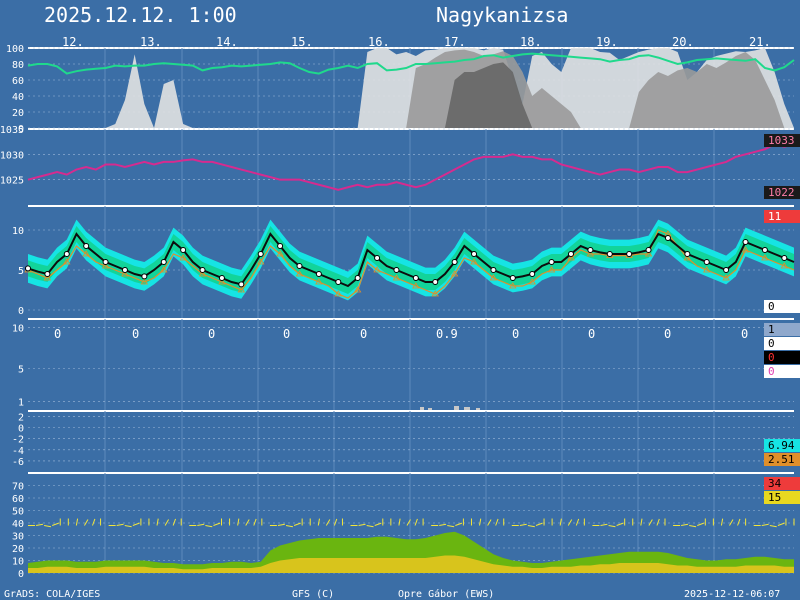  I want to click on day-label: 13., so click(151, 42).